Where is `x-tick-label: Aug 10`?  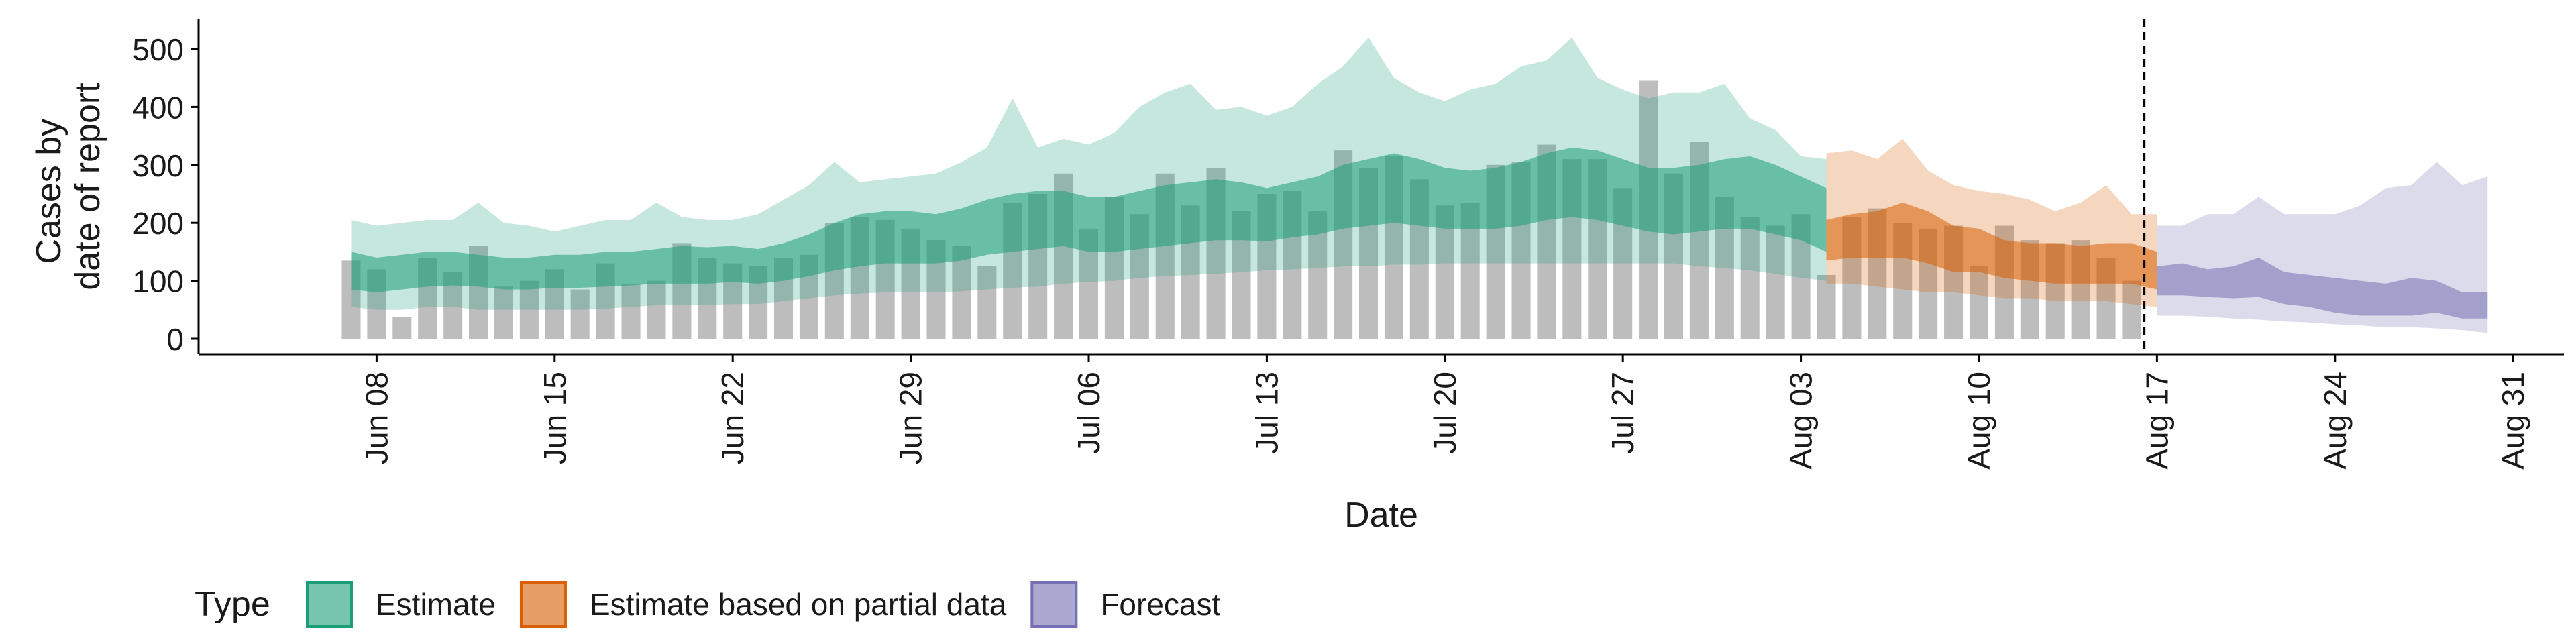 x-tick-label: Aug 10 is located at coordinates (1979, 421).